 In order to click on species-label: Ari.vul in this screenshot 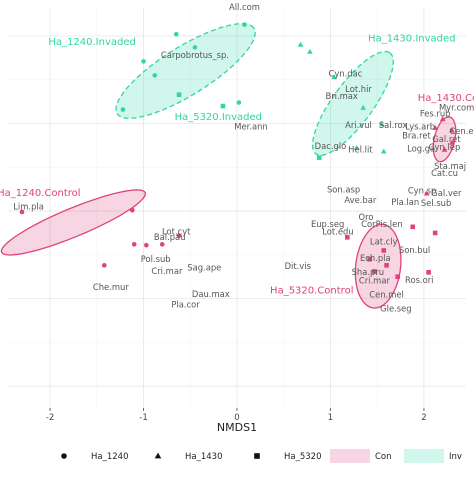, I will do `click(358, 125)`.